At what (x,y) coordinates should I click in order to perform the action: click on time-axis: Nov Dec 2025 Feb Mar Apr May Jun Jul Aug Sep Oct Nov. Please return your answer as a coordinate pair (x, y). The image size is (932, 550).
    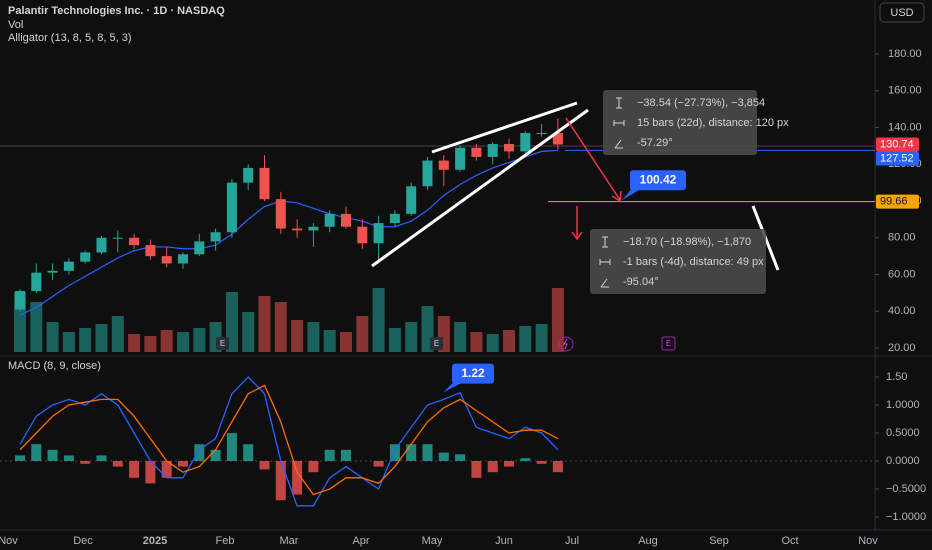
    Looking at the image, I should click on (439, 541).